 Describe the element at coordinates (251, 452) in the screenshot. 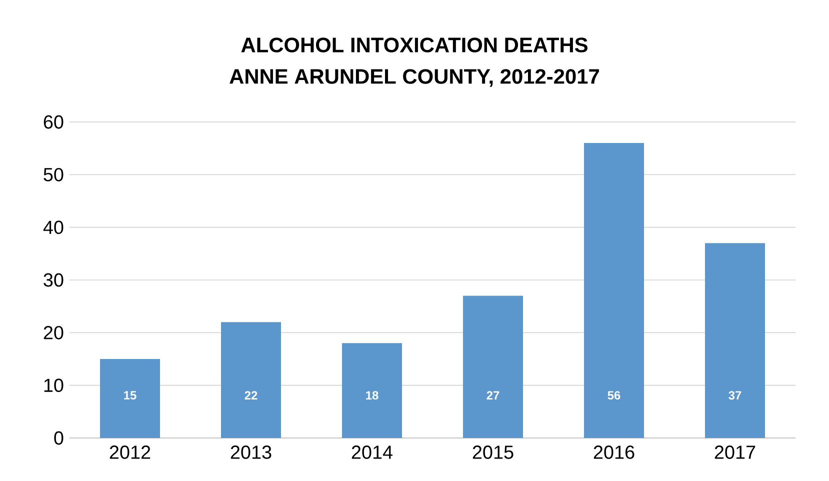

I see `x-tick-label: 2013` at that location.